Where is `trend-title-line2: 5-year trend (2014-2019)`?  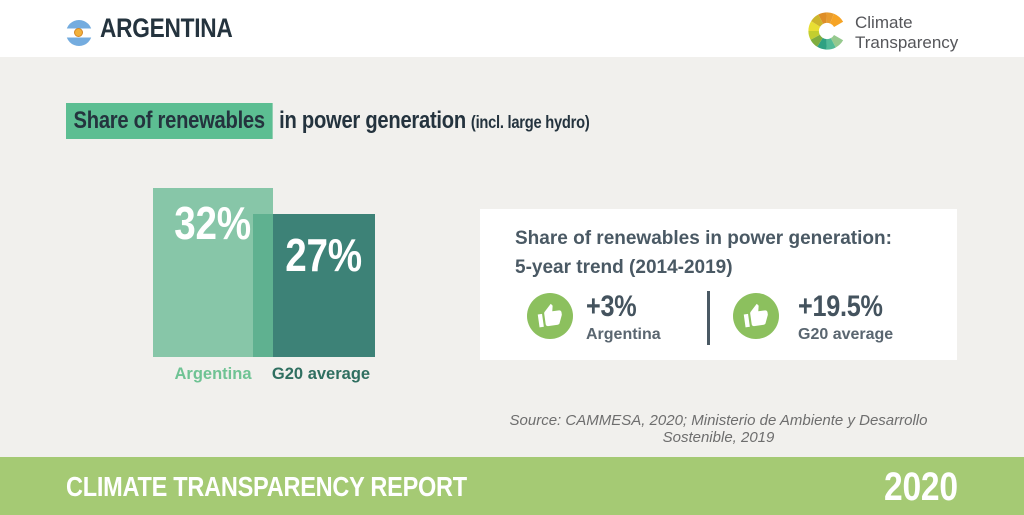
trend-title-line2: 5-year trend (2014-2019) is located at coordinates (624, 267).